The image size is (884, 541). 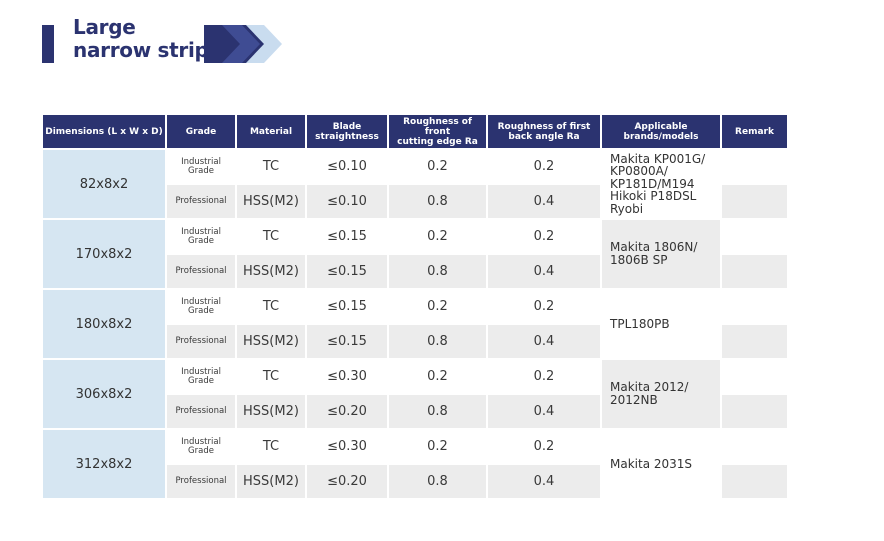 I want to click on dimension-cell: 82x8x2, so click(x=104, y=184).